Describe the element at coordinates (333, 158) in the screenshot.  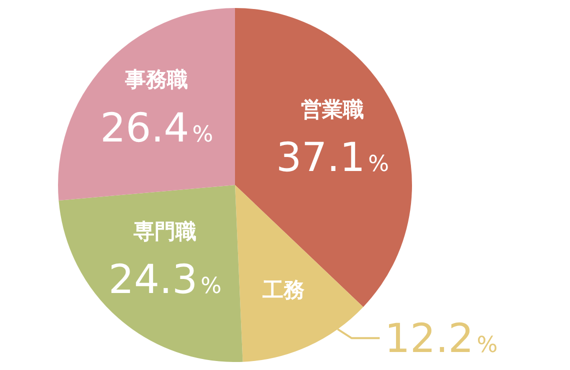
I see `data-label: 37.1%` at that location.